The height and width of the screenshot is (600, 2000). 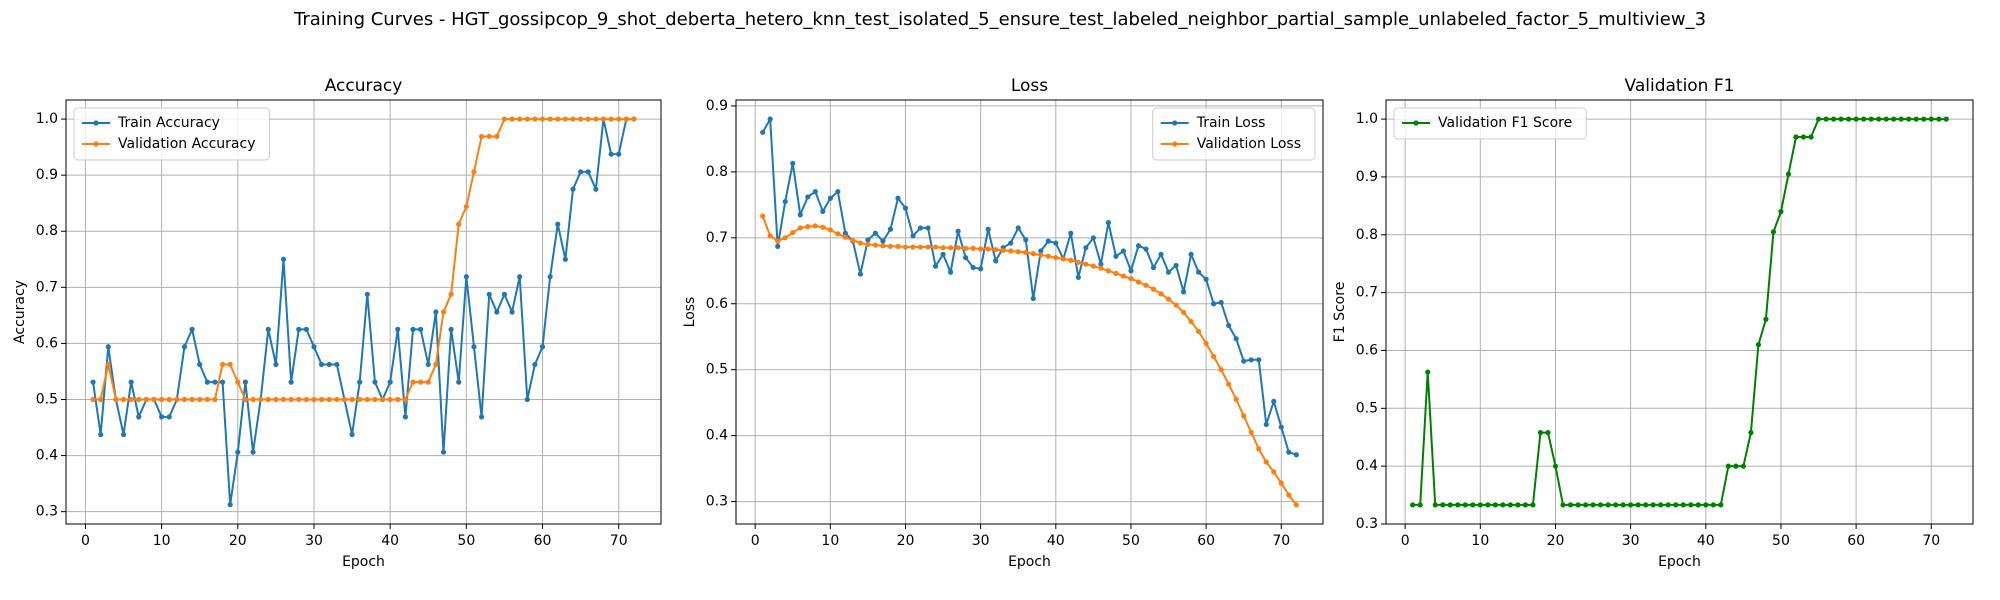 What do you see at coordinates (1206, 541) in the screenshot?
I see `x-tick-label: 60` at bounding box center [1206, 541].